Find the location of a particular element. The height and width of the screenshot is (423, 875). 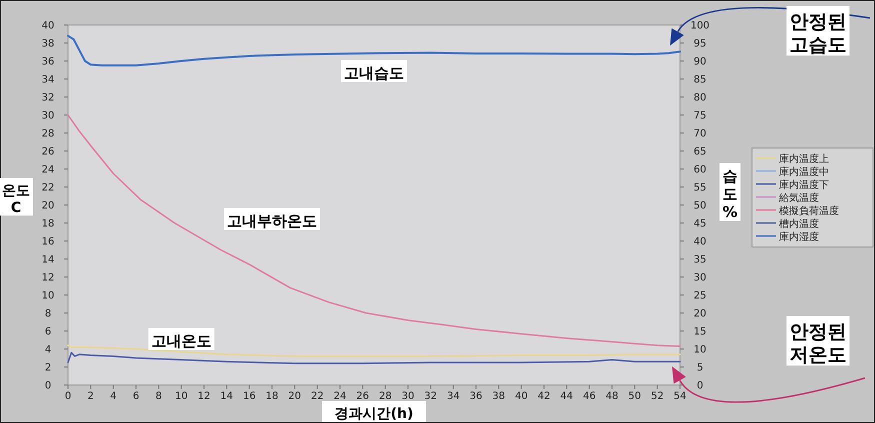

y-tick-label: 8 is located at coordinates (48, 314).